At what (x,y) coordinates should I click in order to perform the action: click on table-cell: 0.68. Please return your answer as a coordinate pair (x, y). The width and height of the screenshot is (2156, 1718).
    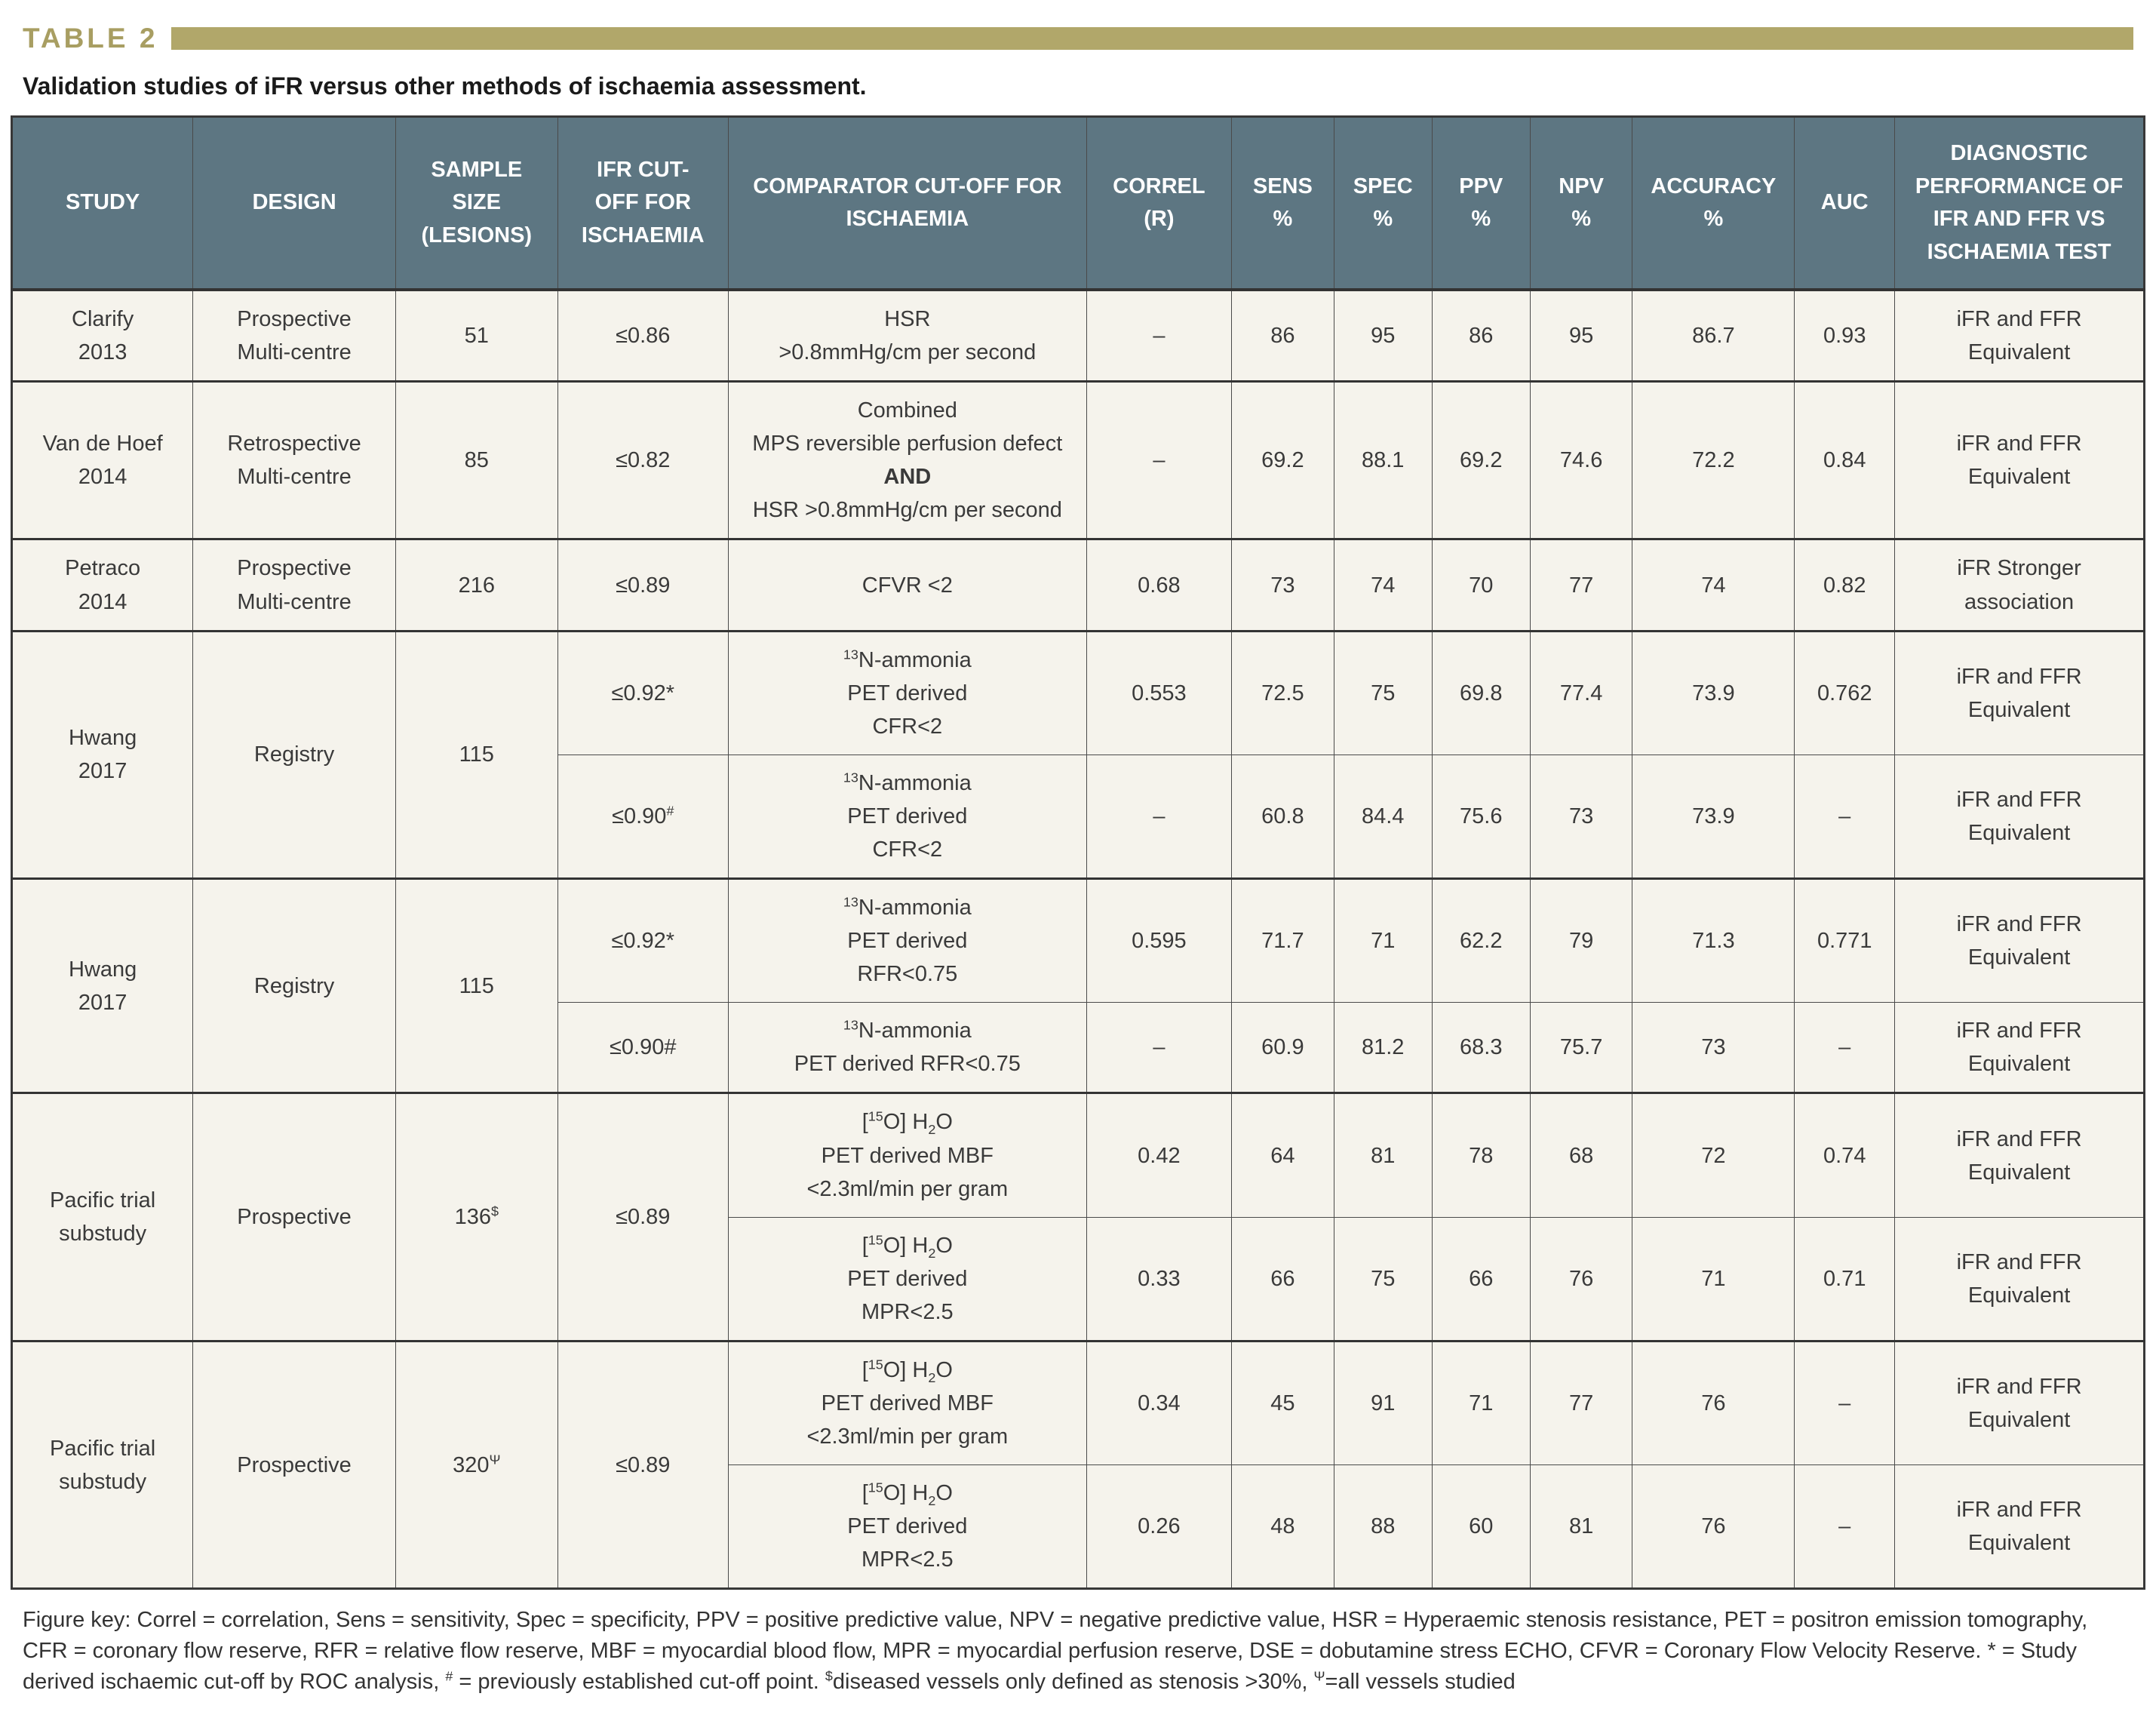
    Looking at the image, I should click on (1159, 585).